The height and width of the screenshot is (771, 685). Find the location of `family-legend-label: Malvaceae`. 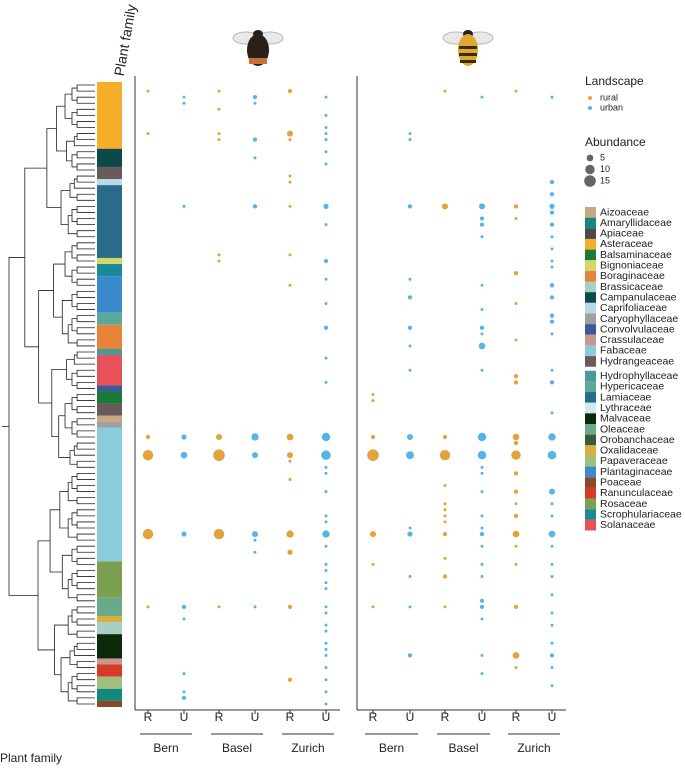

family-legend-label: Malvaceae is located at coordinates (625, 419).